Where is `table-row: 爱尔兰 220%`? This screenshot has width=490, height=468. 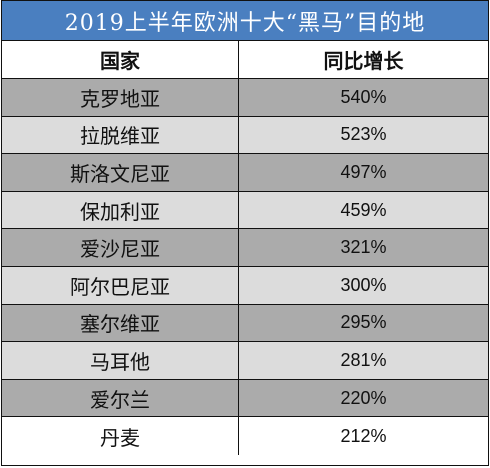 table-row: 爱尔兰 220% is located at coordinates (245, 398).